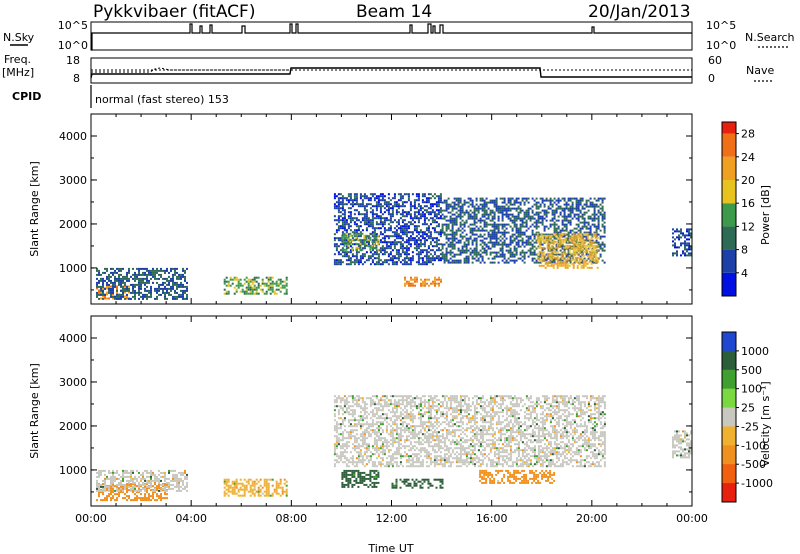  What do you see at coordinates (73, 268) in the screenshot?
I see `power-ytick-label: 1000` at bounding box center [73, 268].